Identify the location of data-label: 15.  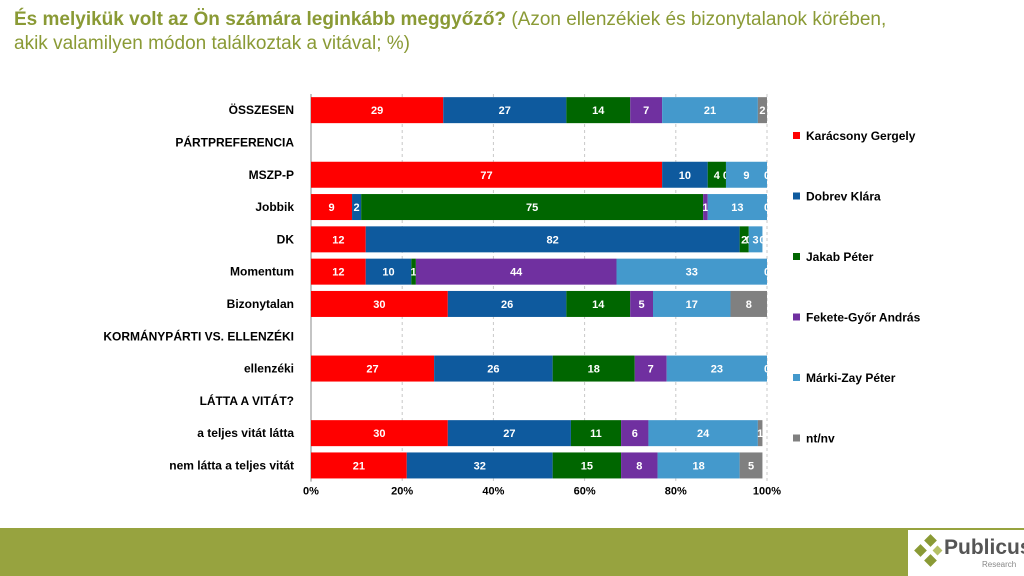
(587, 466).